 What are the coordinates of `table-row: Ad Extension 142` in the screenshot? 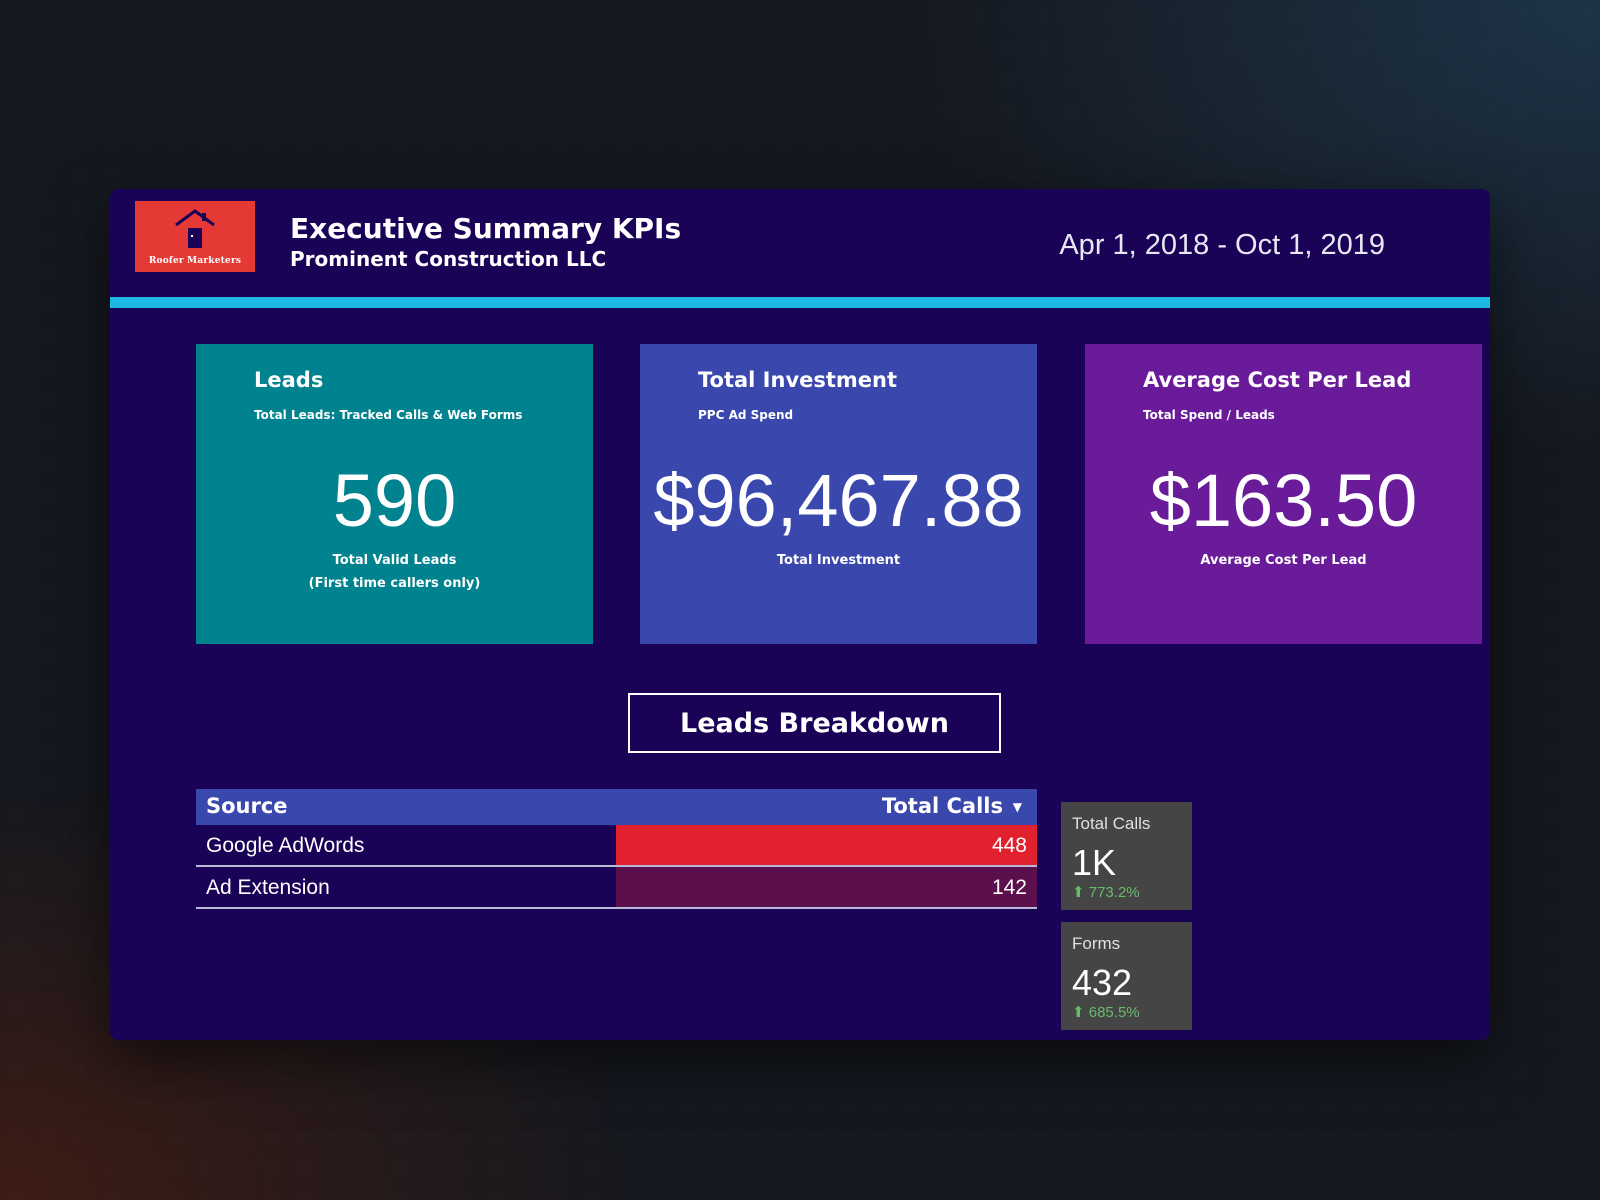 It's located at (616, 888).